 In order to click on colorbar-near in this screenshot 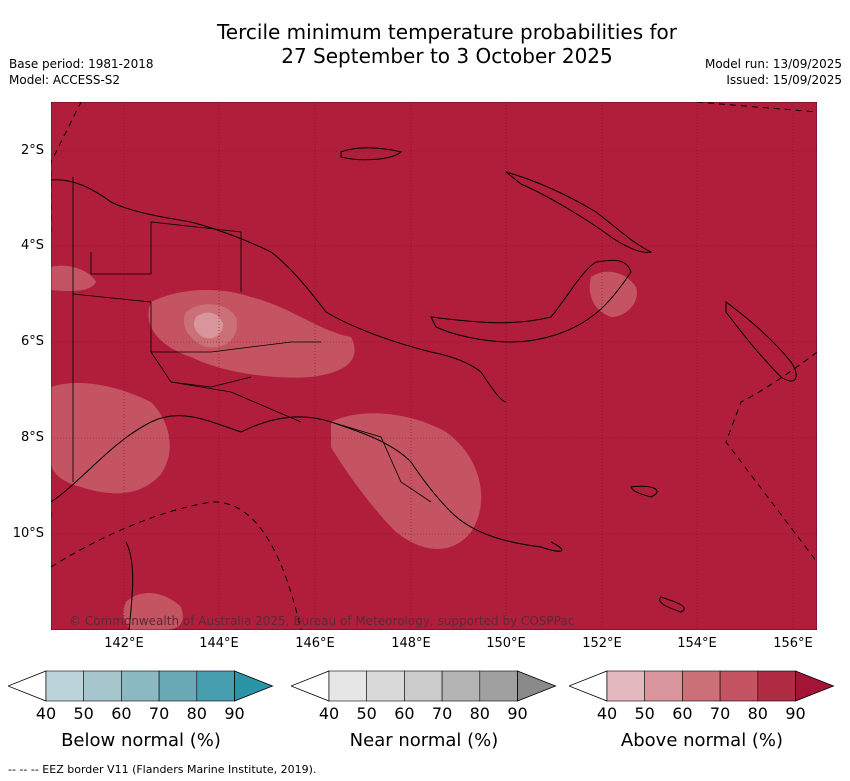, I will do `click(423, 688)`.